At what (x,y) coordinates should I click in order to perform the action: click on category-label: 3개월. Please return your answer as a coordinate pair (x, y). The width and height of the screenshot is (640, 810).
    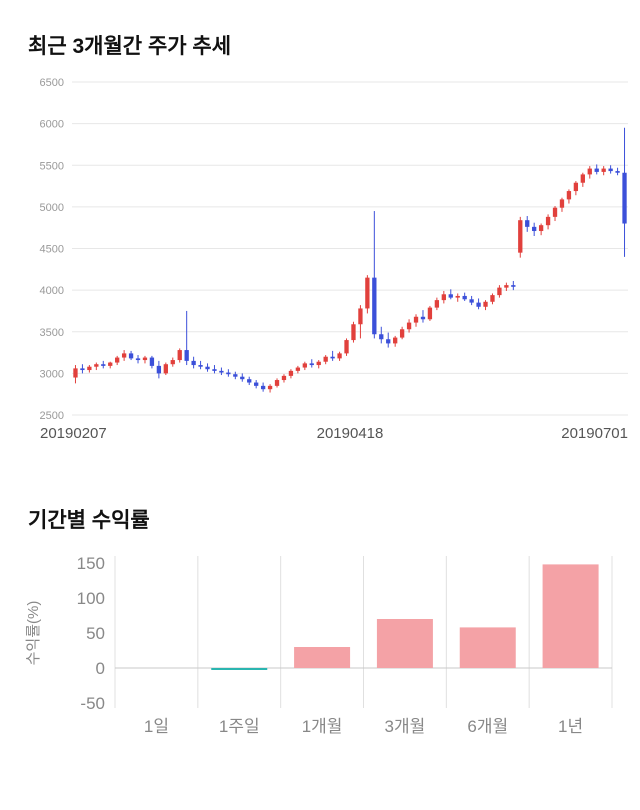
    Looking at the image, I should click on (405, 726).